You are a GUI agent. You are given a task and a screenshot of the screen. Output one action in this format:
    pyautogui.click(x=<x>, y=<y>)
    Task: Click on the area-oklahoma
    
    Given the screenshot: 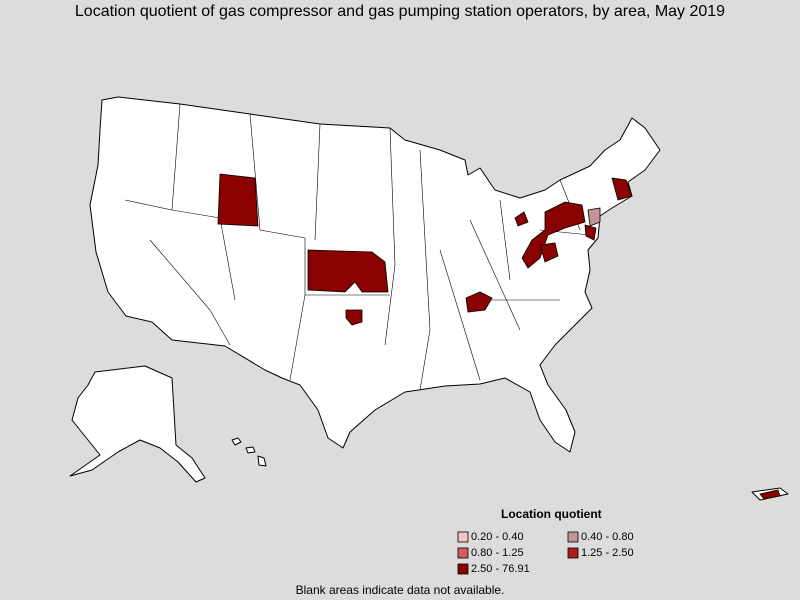 What is the action you would take?
    pyautogui.click(x=354, y=317)
    